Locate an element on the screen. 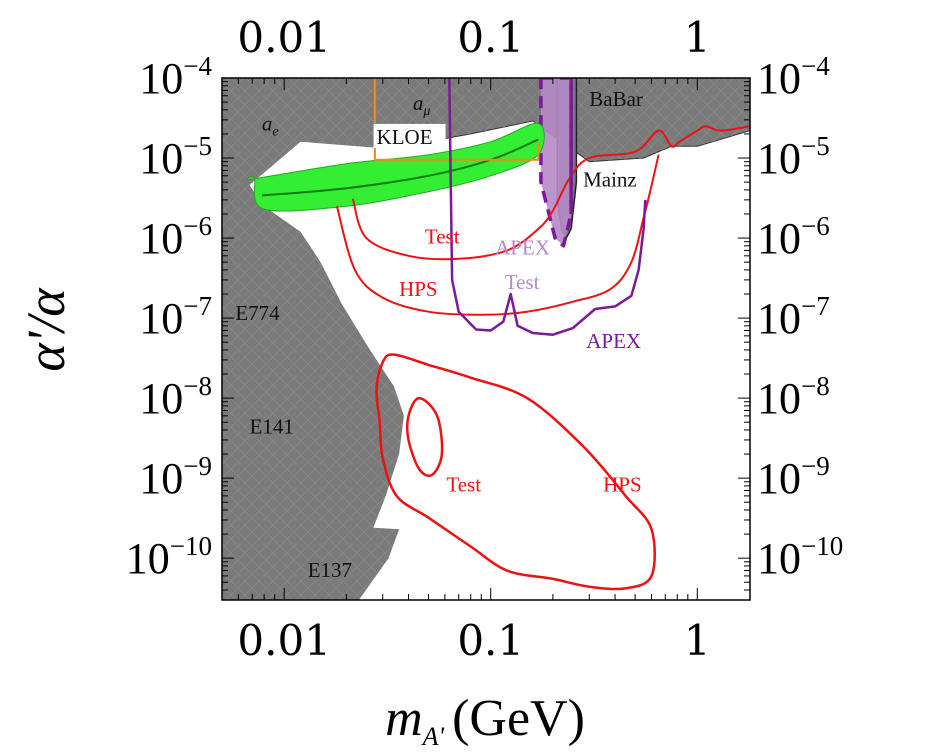 Image resolution: width=933 pixels, height=756 pixels. region-label-e774: E774 is located at coordinates (257, 313).